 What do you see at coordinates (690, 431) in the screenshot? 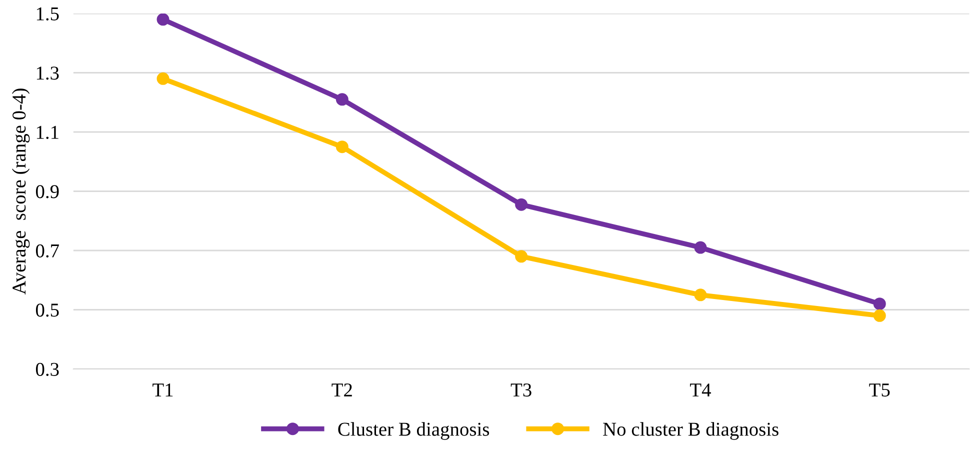
I see `legend-label: No cluster B diagnosis` at bounding box center [690, 431].